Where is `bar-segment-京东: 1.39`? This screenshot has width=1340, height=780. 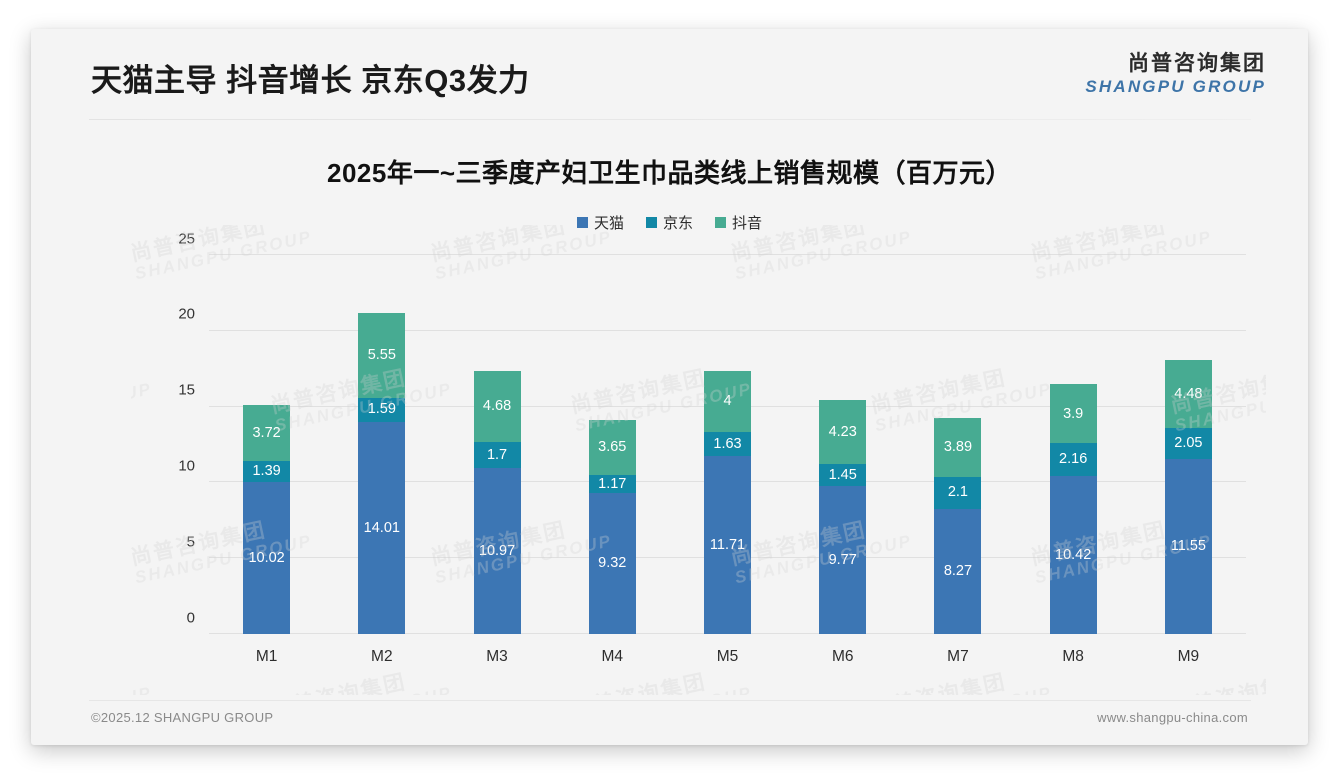
bar-segment-京东: 1.39 is located at coordinates (267, 472).